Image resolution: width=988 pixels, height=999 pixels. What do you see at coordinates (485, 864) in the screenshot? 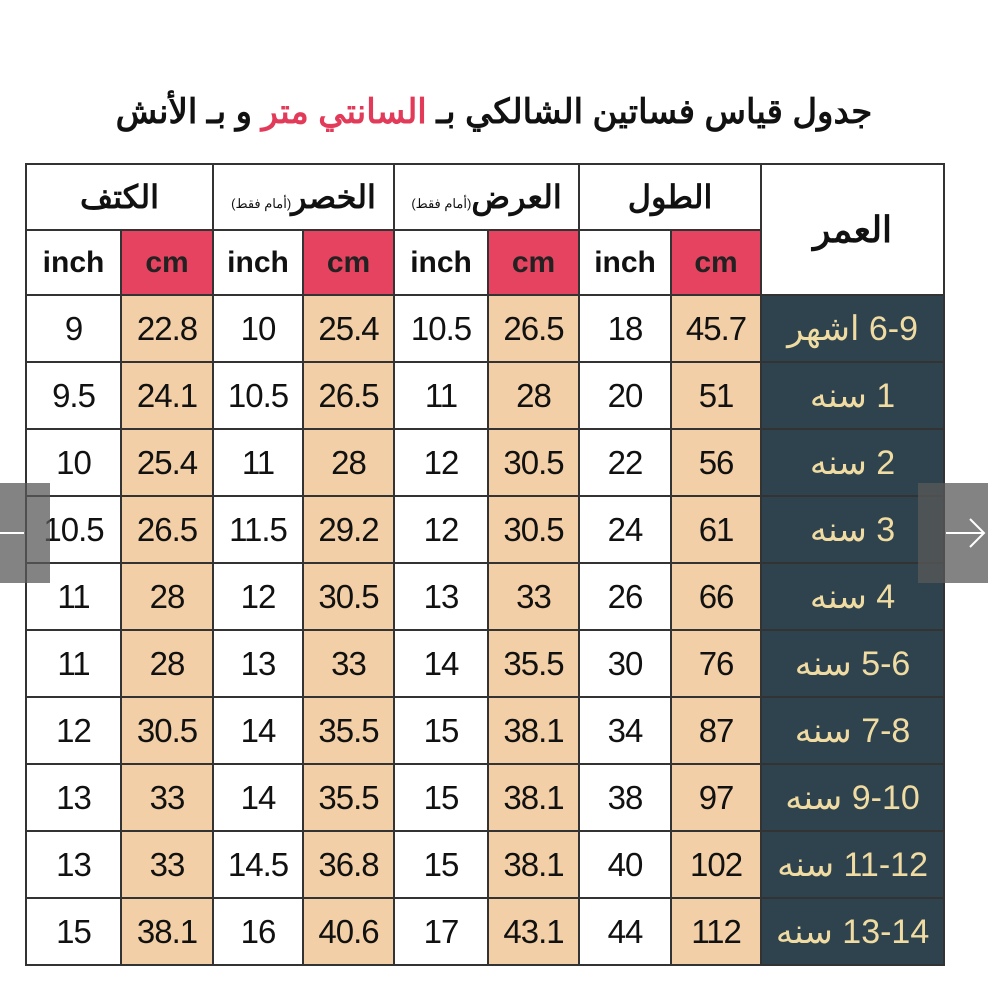
I see `data-row: 11-12 سنه 102 40 38.1 15 36.8 14.5 33 13` at bounding box center [485, 864].